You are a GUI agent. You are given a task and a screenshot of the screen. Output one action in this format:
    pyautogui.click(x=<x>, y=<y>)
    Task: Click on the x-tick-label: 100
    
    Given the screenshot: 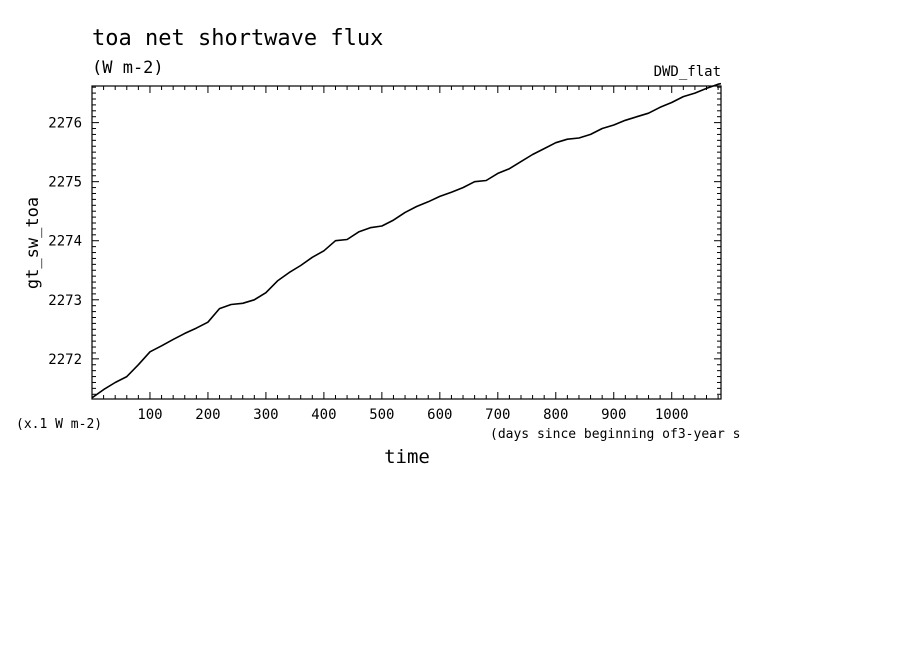 What is the action you would take?
    pyautogui.click(x=149, y=415)
    